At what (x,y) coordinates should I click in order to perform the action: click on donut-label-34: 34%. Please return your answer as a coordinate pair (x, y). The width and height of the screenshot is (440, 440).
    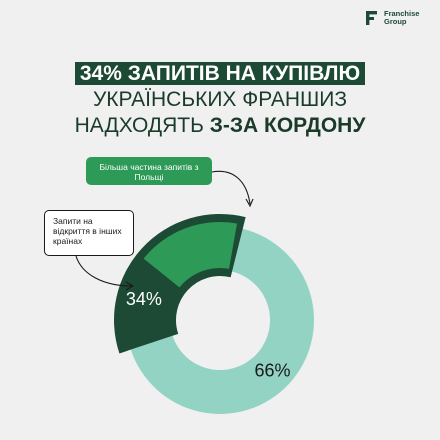
    Looking at the image, I should click on (144, 299).